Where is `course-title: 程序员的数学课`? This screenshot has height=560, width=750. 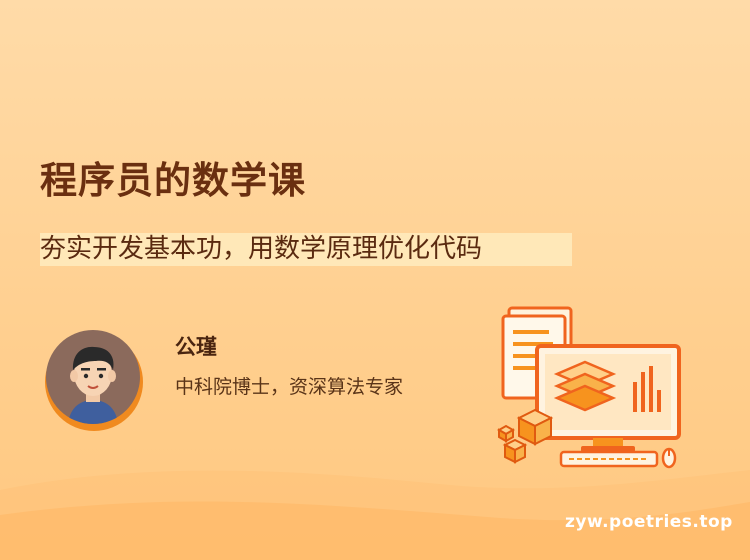
course-title: 程序员的数学课 is located at coordinates (173, 180).